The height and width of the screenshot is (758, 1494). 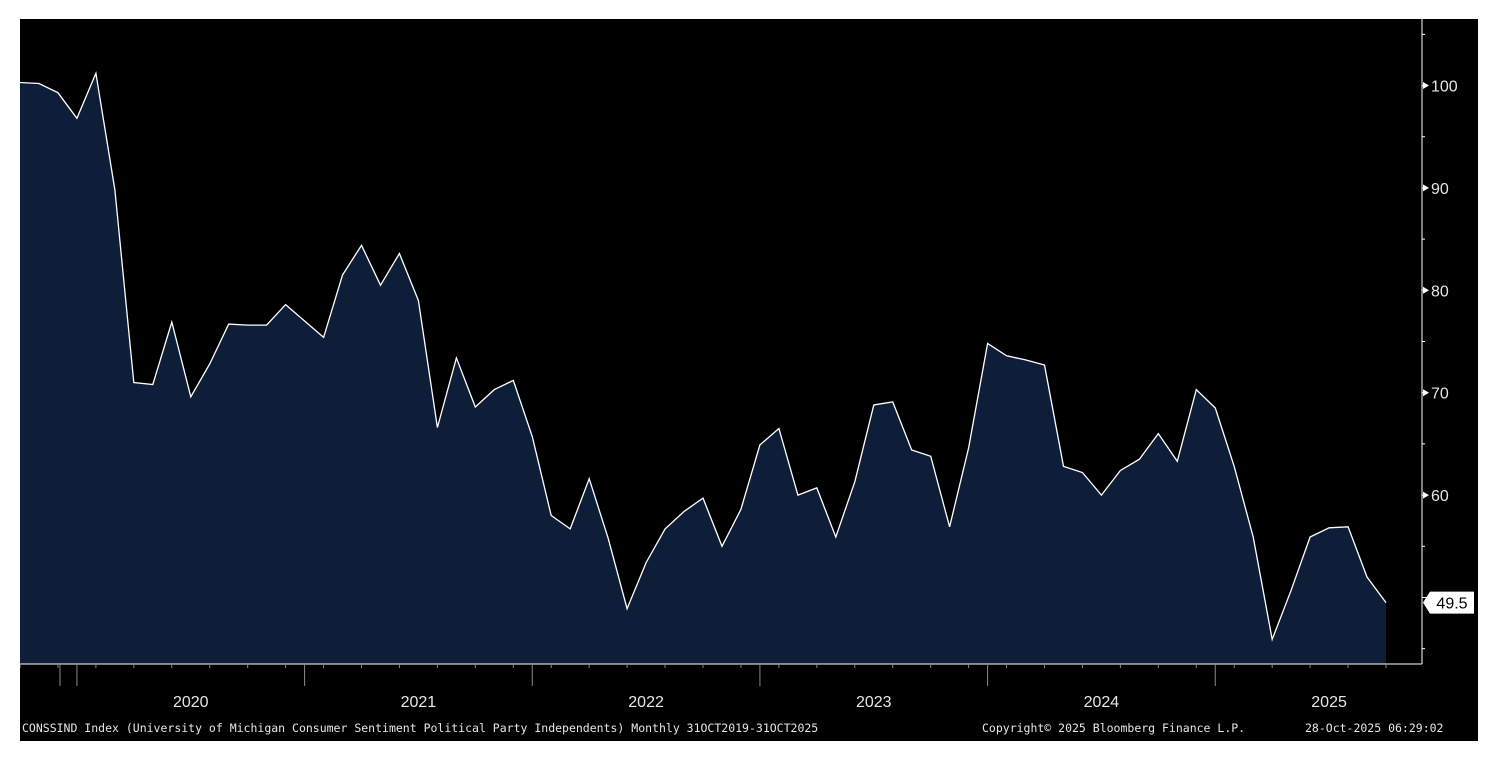 I want to click on y-tick-label: 60, so click(x=1440, y=496).